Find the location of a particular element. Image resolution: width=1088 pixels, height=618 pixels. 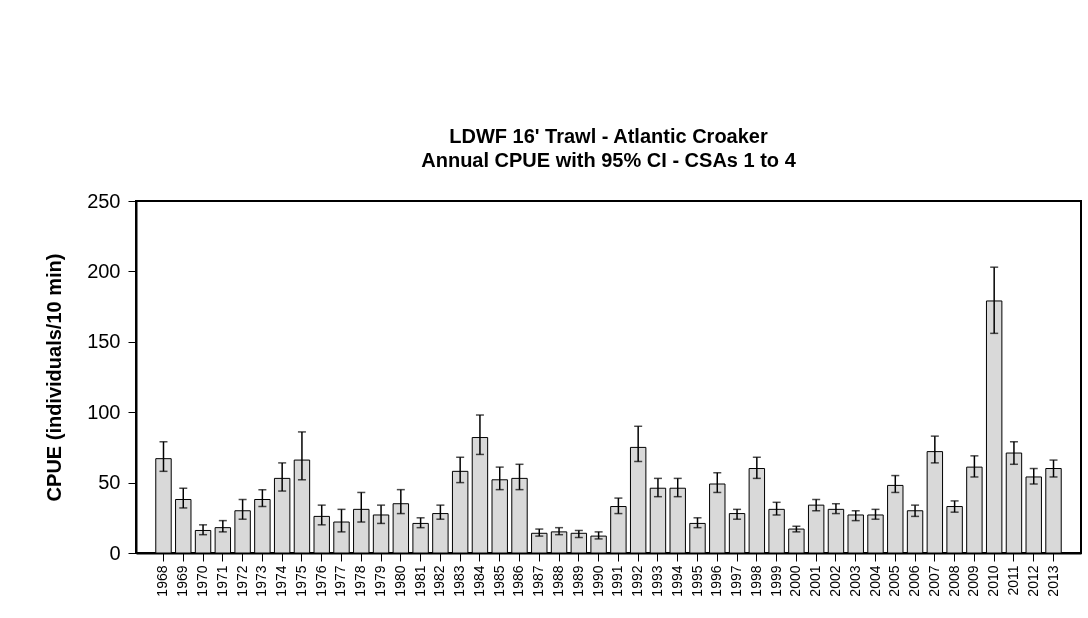

x-tick-label: 1972 is located at coordinates (241, 581).